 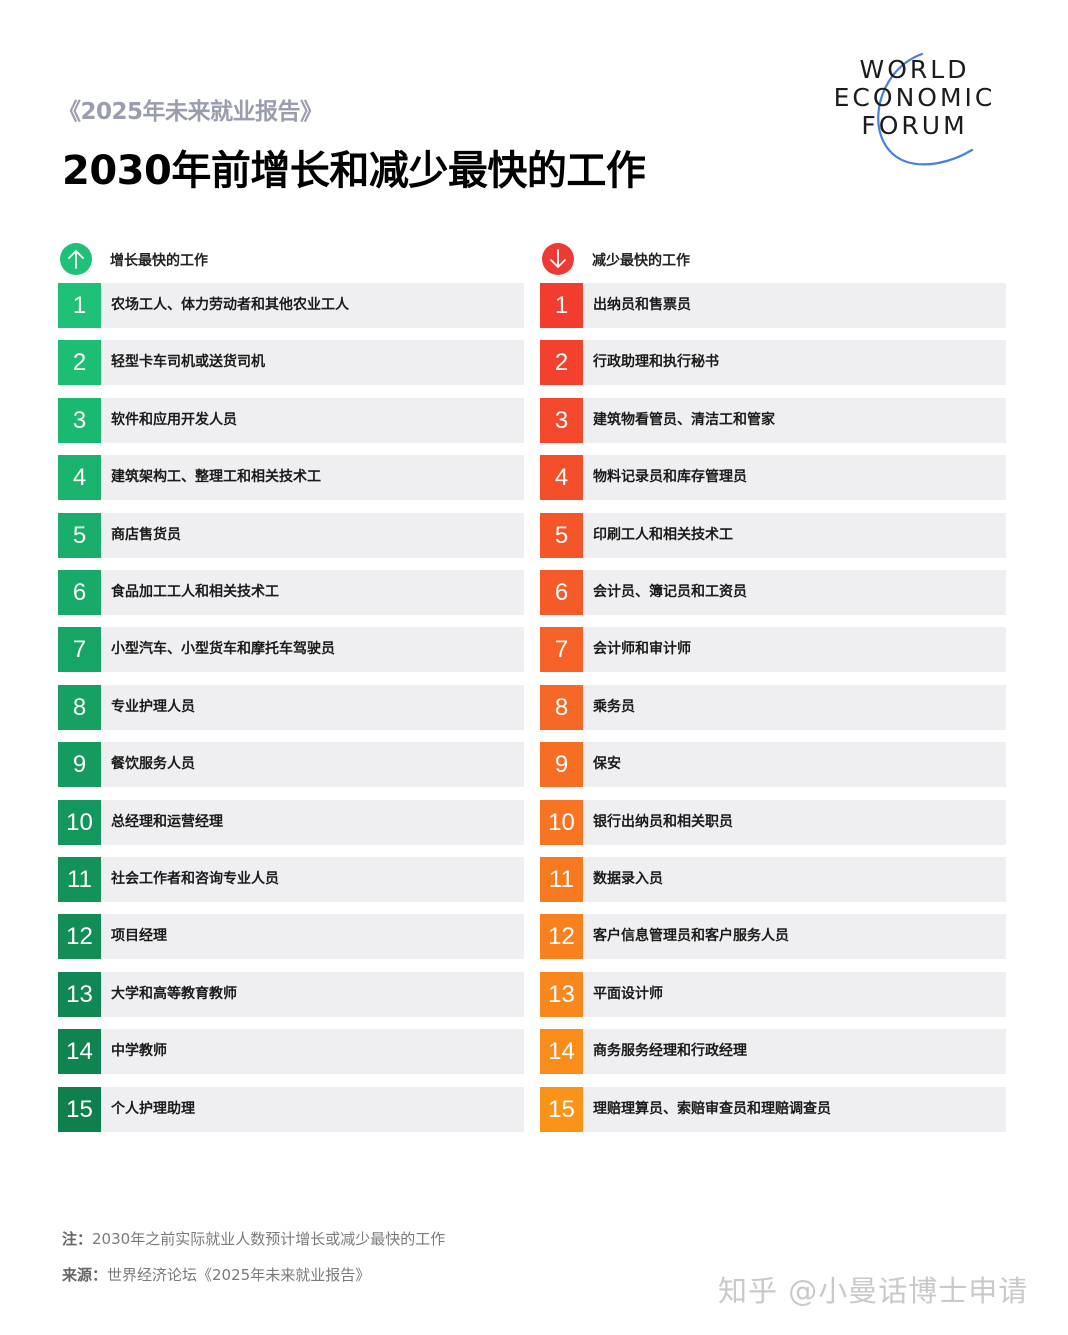 I want to click on job-title: 印刷工人和相关技术工, so click(x=663, y=534).